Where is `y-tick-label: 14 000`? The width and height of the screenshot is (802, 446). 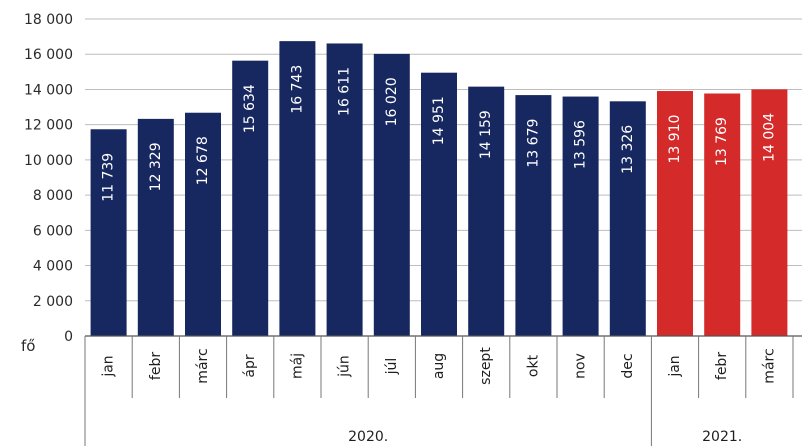 y-tick-label: 14 000 is located at coordinates (48, 90).